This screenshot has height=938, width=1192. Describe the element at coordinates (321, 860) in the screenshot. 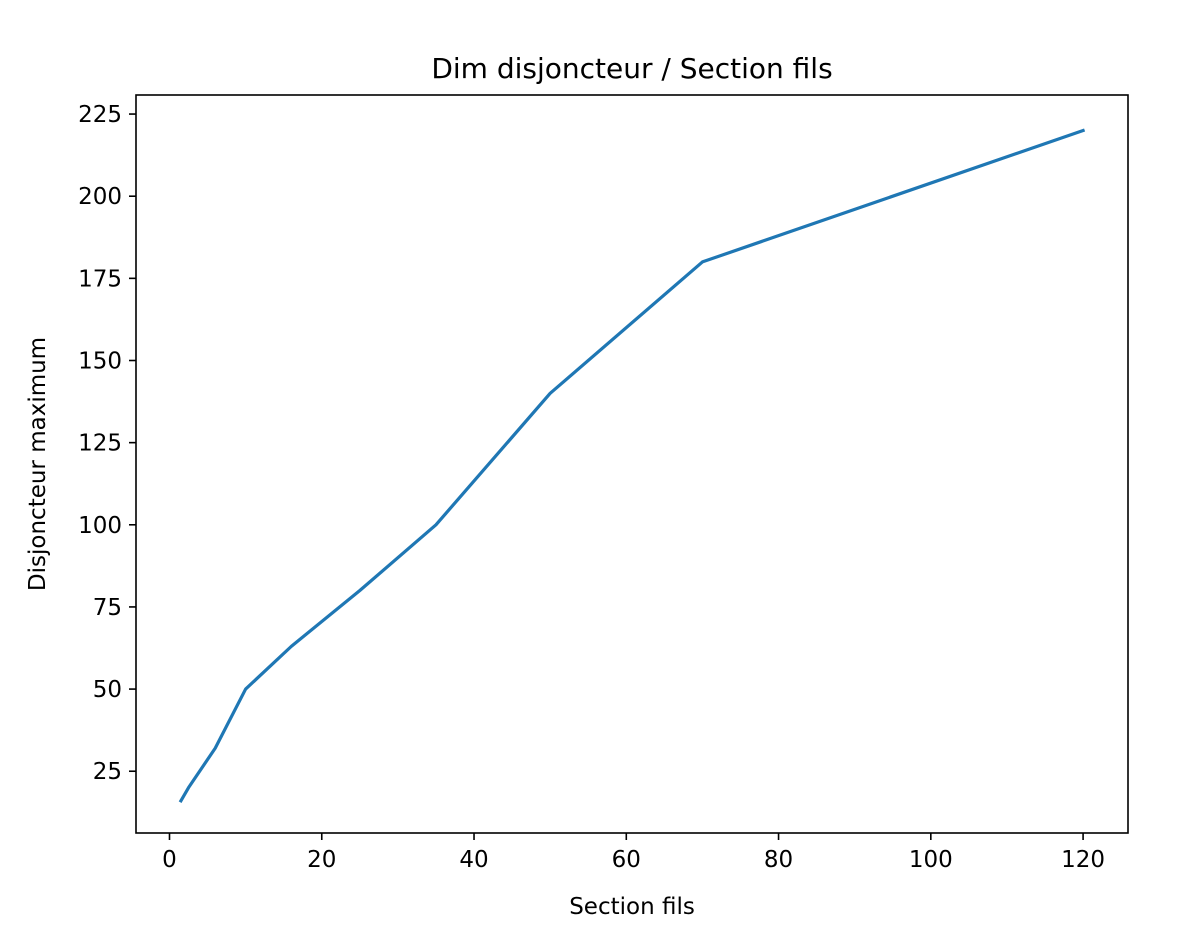

I see `x-tick-label: 20` at that location.